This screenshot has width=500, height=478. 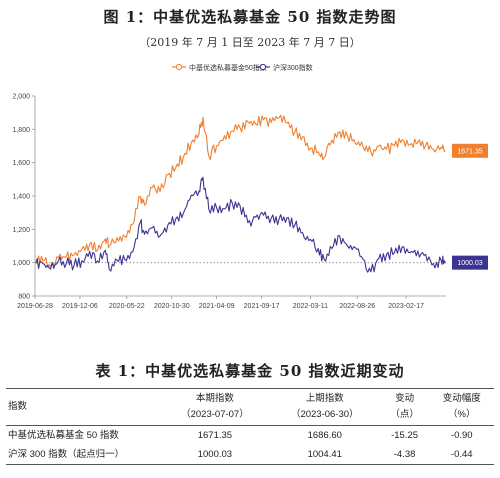 I want to click on cell-current: 1000.03, so click(x=215, y=455).